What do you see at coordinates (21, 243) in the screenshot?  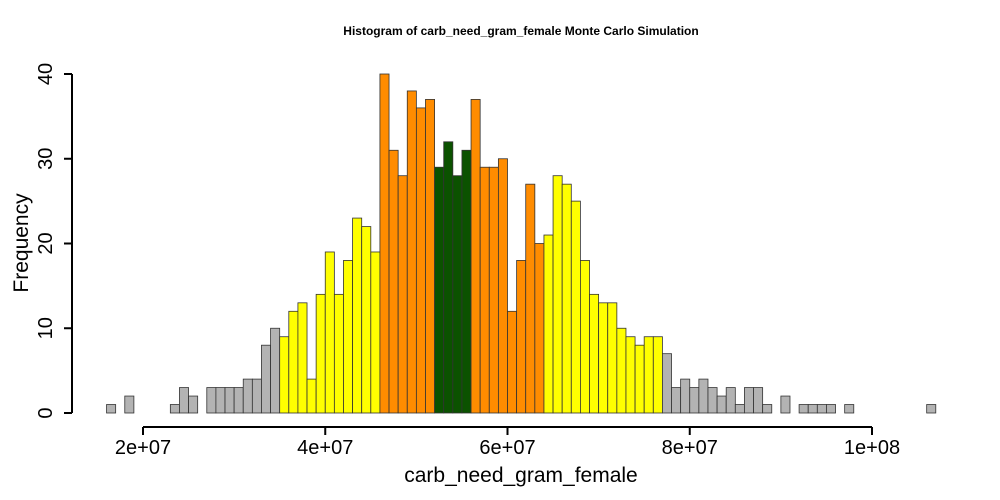 I see `y-axis-label: Frequency` at bounding box center [21, 243].